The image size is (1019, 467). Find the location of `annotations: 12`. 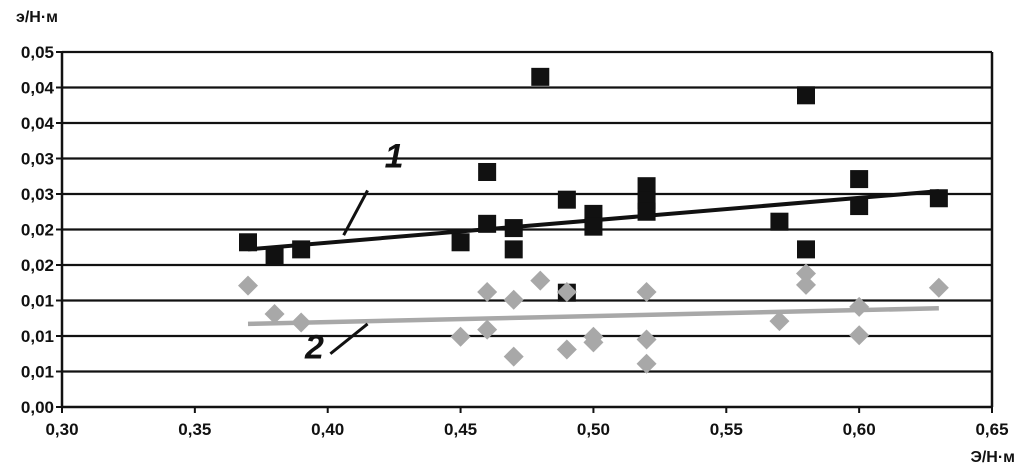

annotations: 12 is located at coordinates (354, 252).